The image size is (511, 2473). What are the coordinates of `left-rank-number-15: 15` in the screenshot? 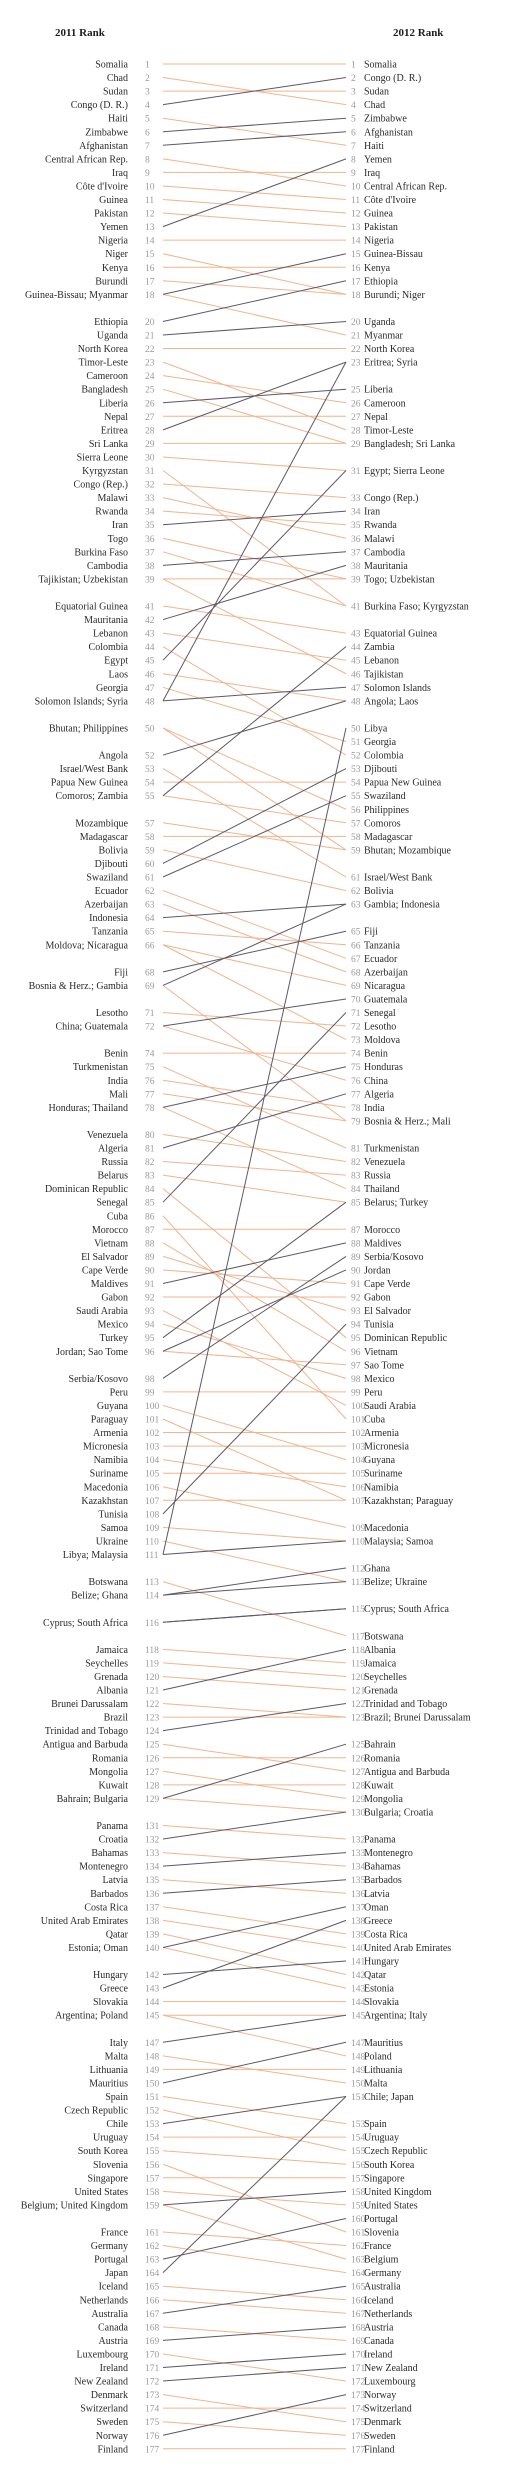 It's located at (150, 255).